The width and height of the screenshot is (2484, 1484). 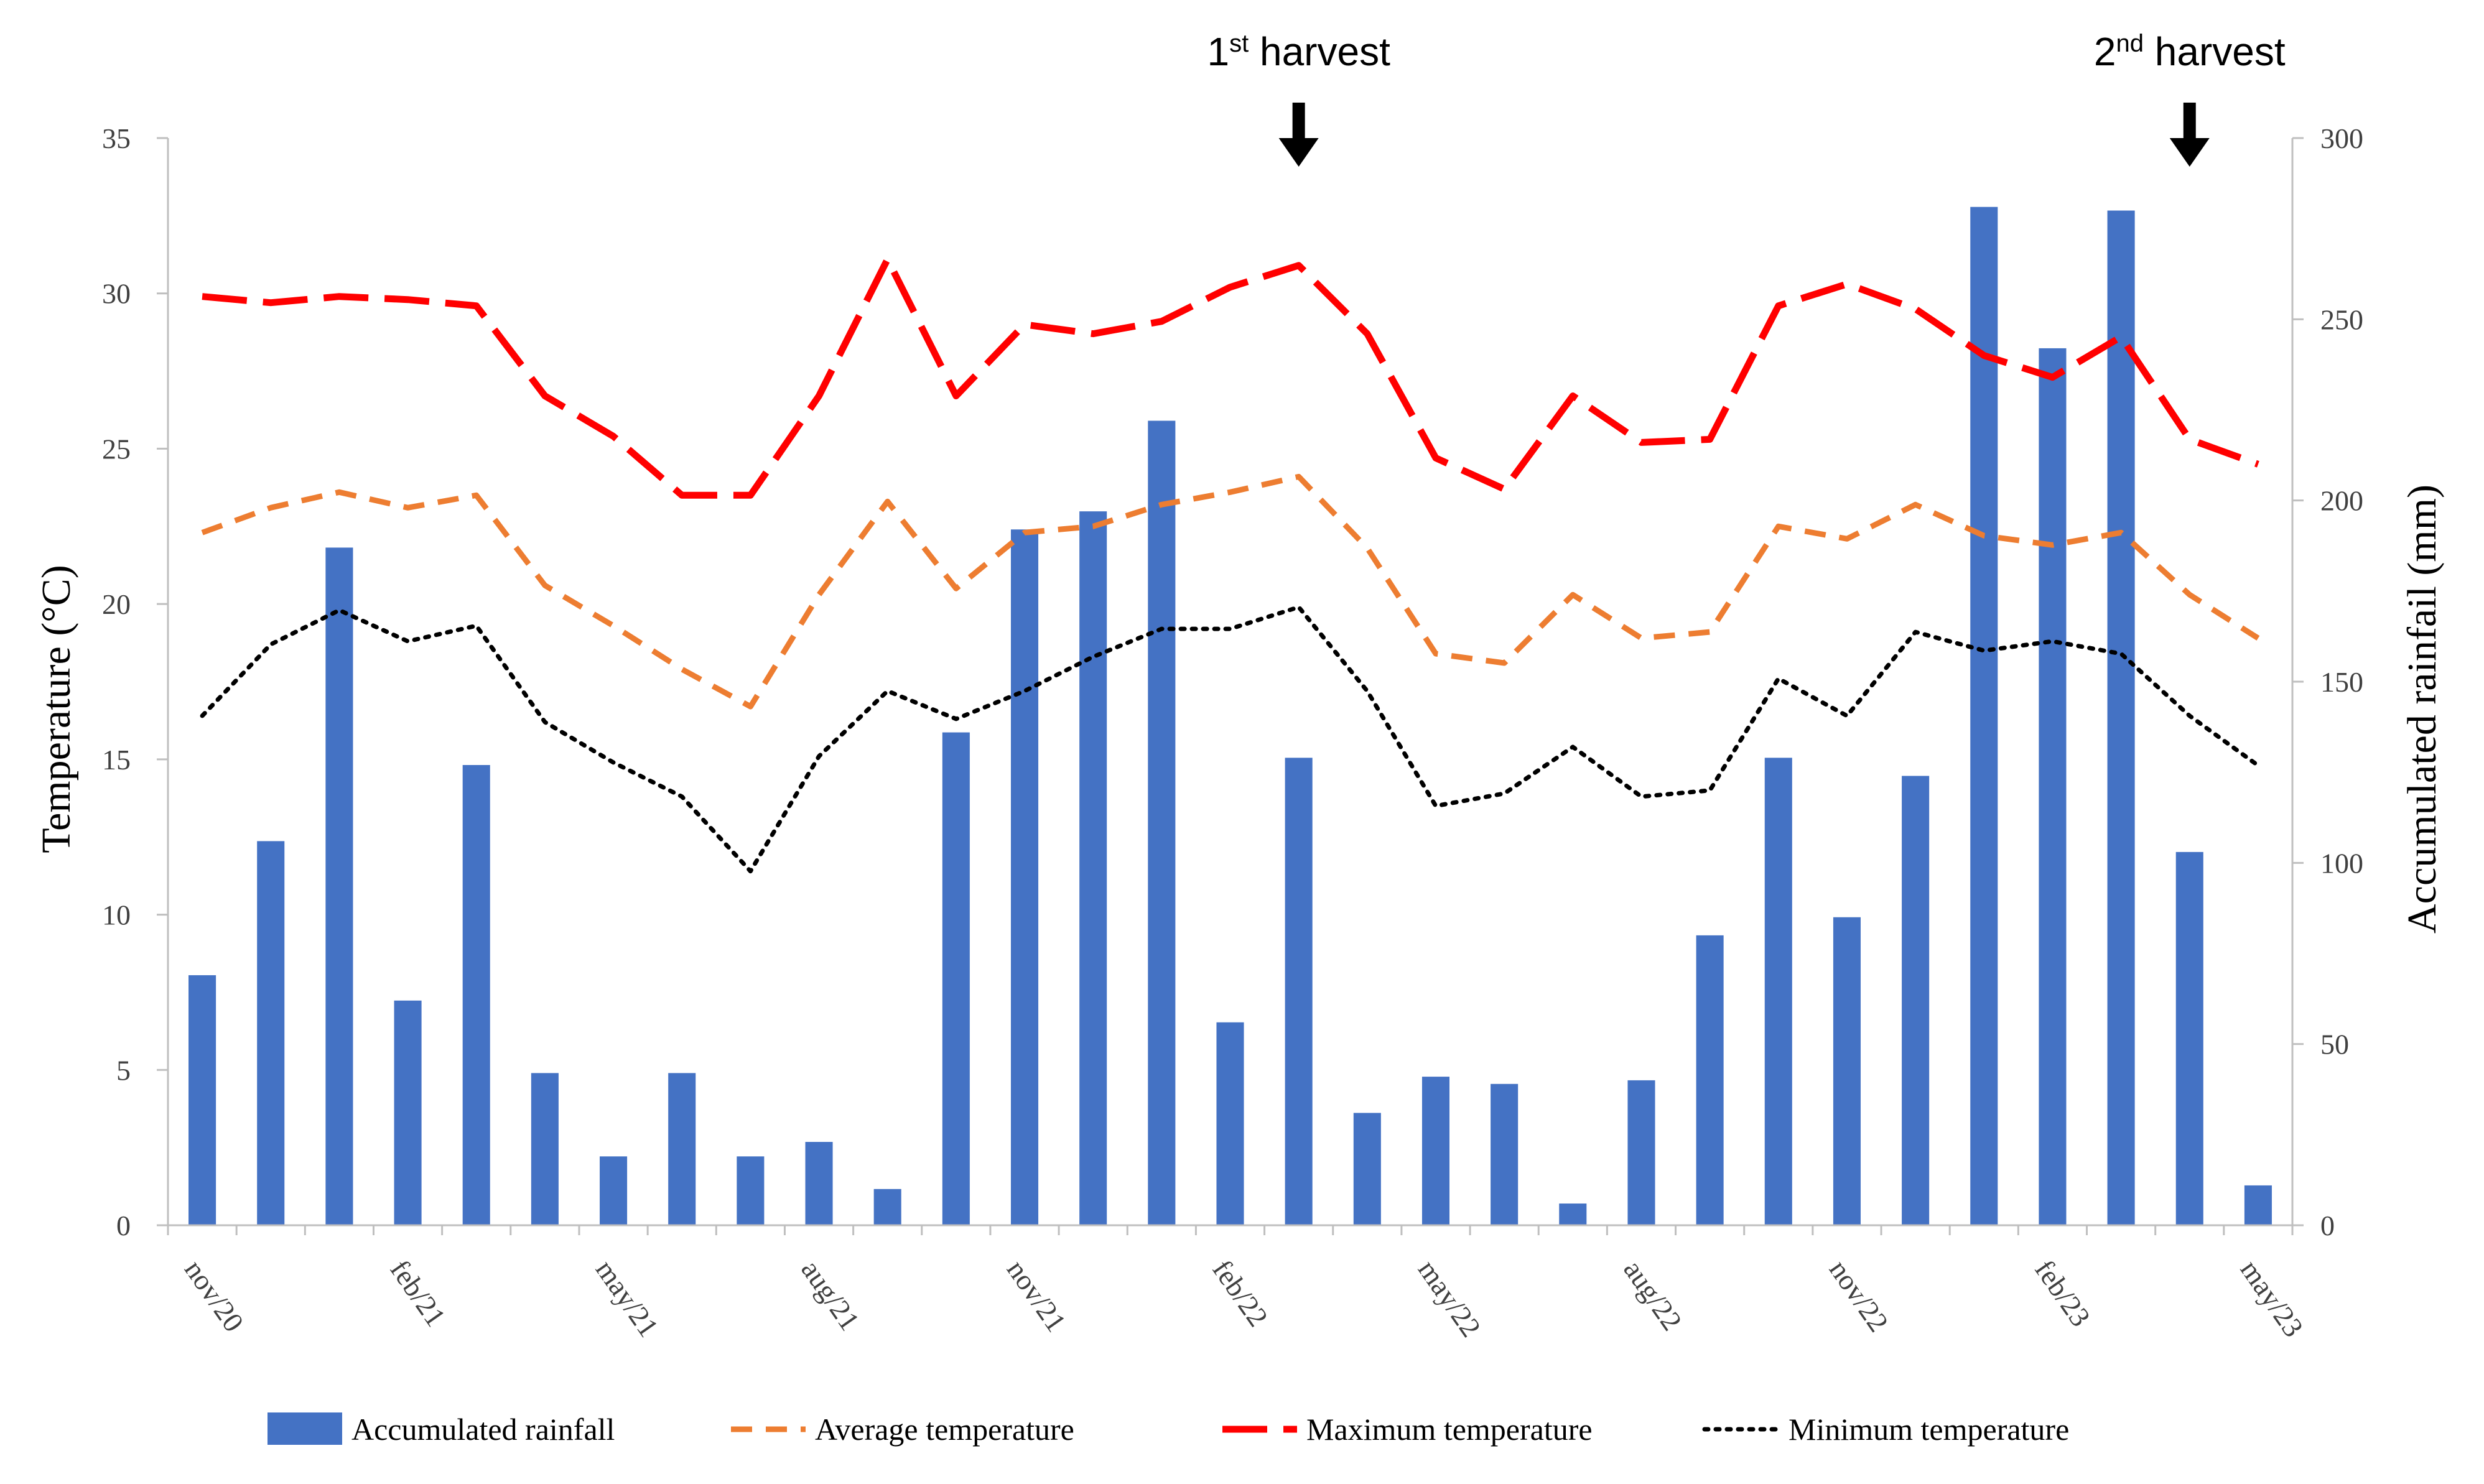 What do you see at coordinates (116, 449) in the screenshot?
I see `y-left-tick-label: 25` at bounding box center [116, 449].